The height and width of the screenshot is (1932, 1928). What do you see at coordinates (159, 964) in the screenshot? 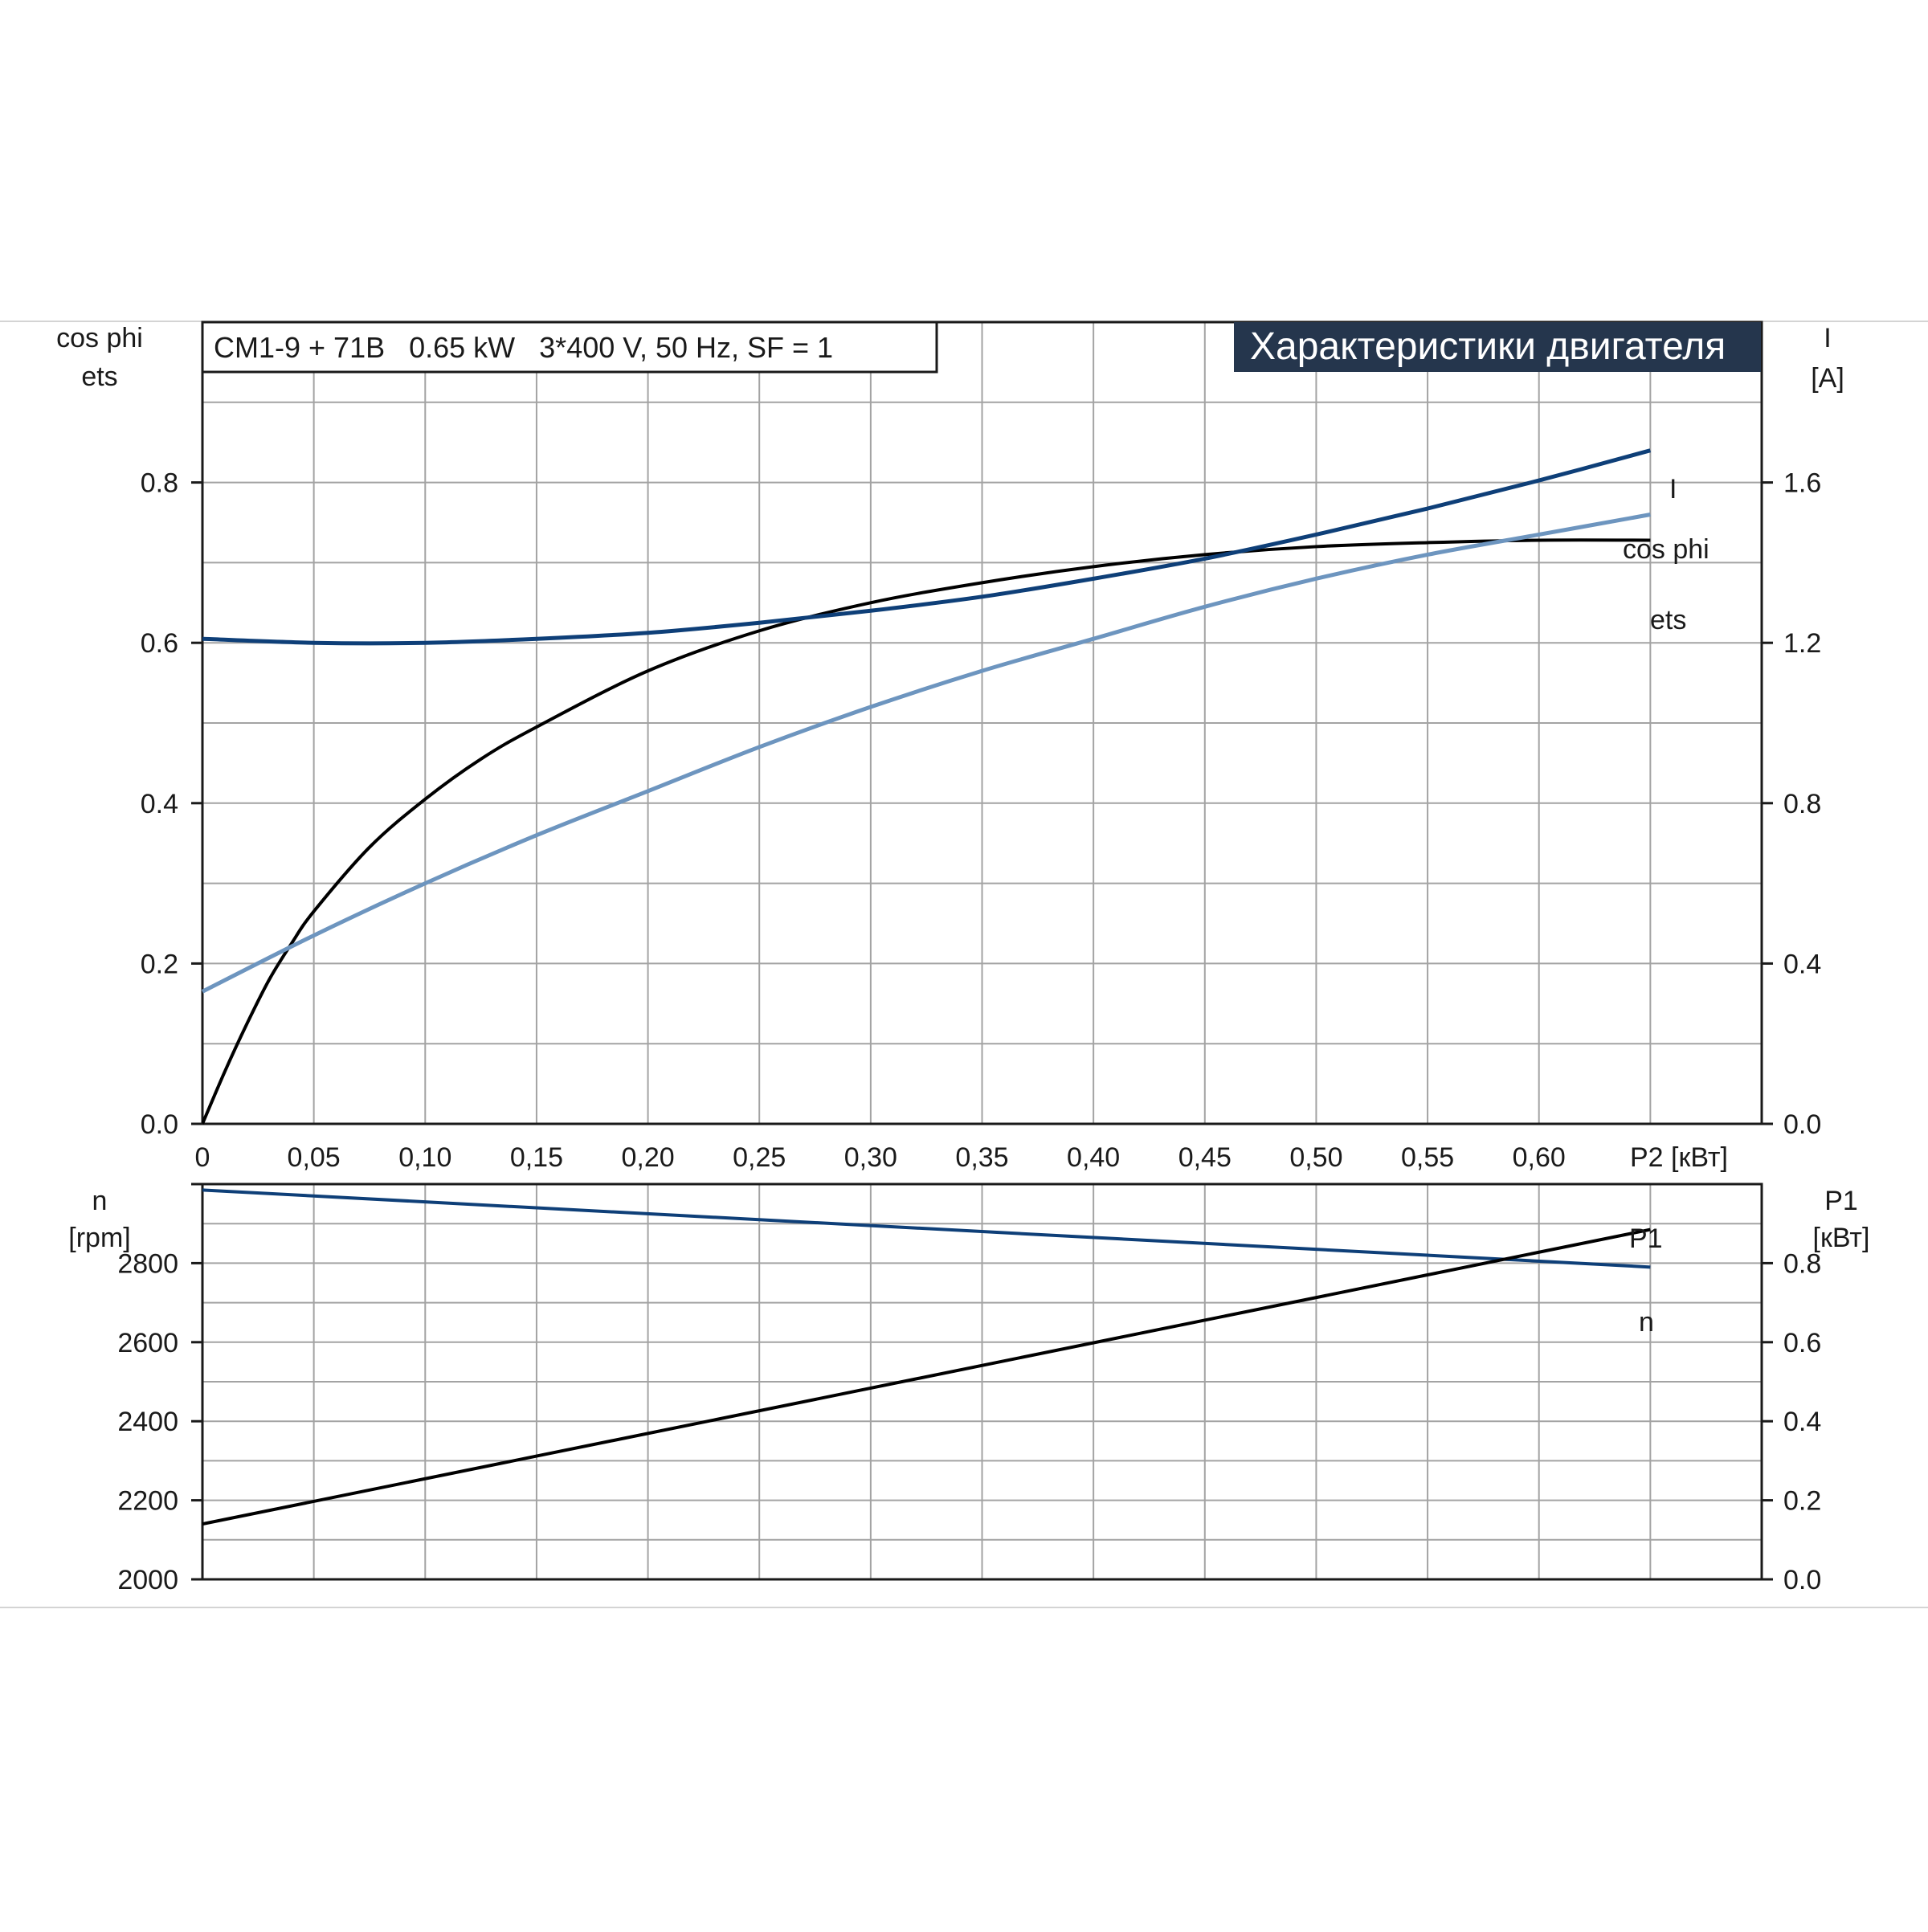
I see `top-left-tick-label-1: 0.2` at bounding box center [159, 964].